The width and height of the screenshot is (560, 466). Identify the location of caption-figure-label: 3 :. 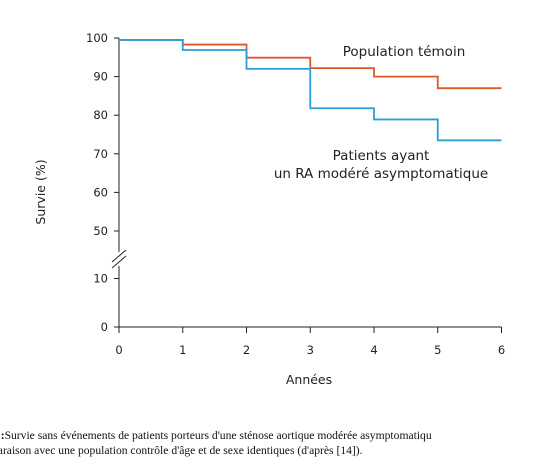
(2, 435).